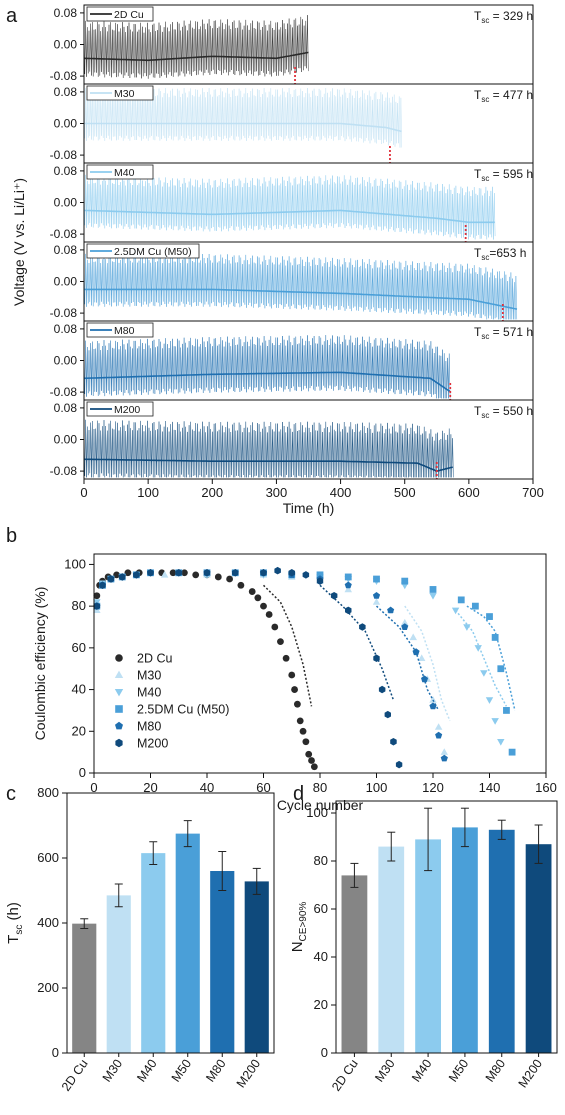  I want to click on voltage-y-tick-label-4: 0.08, so click(66, 329).